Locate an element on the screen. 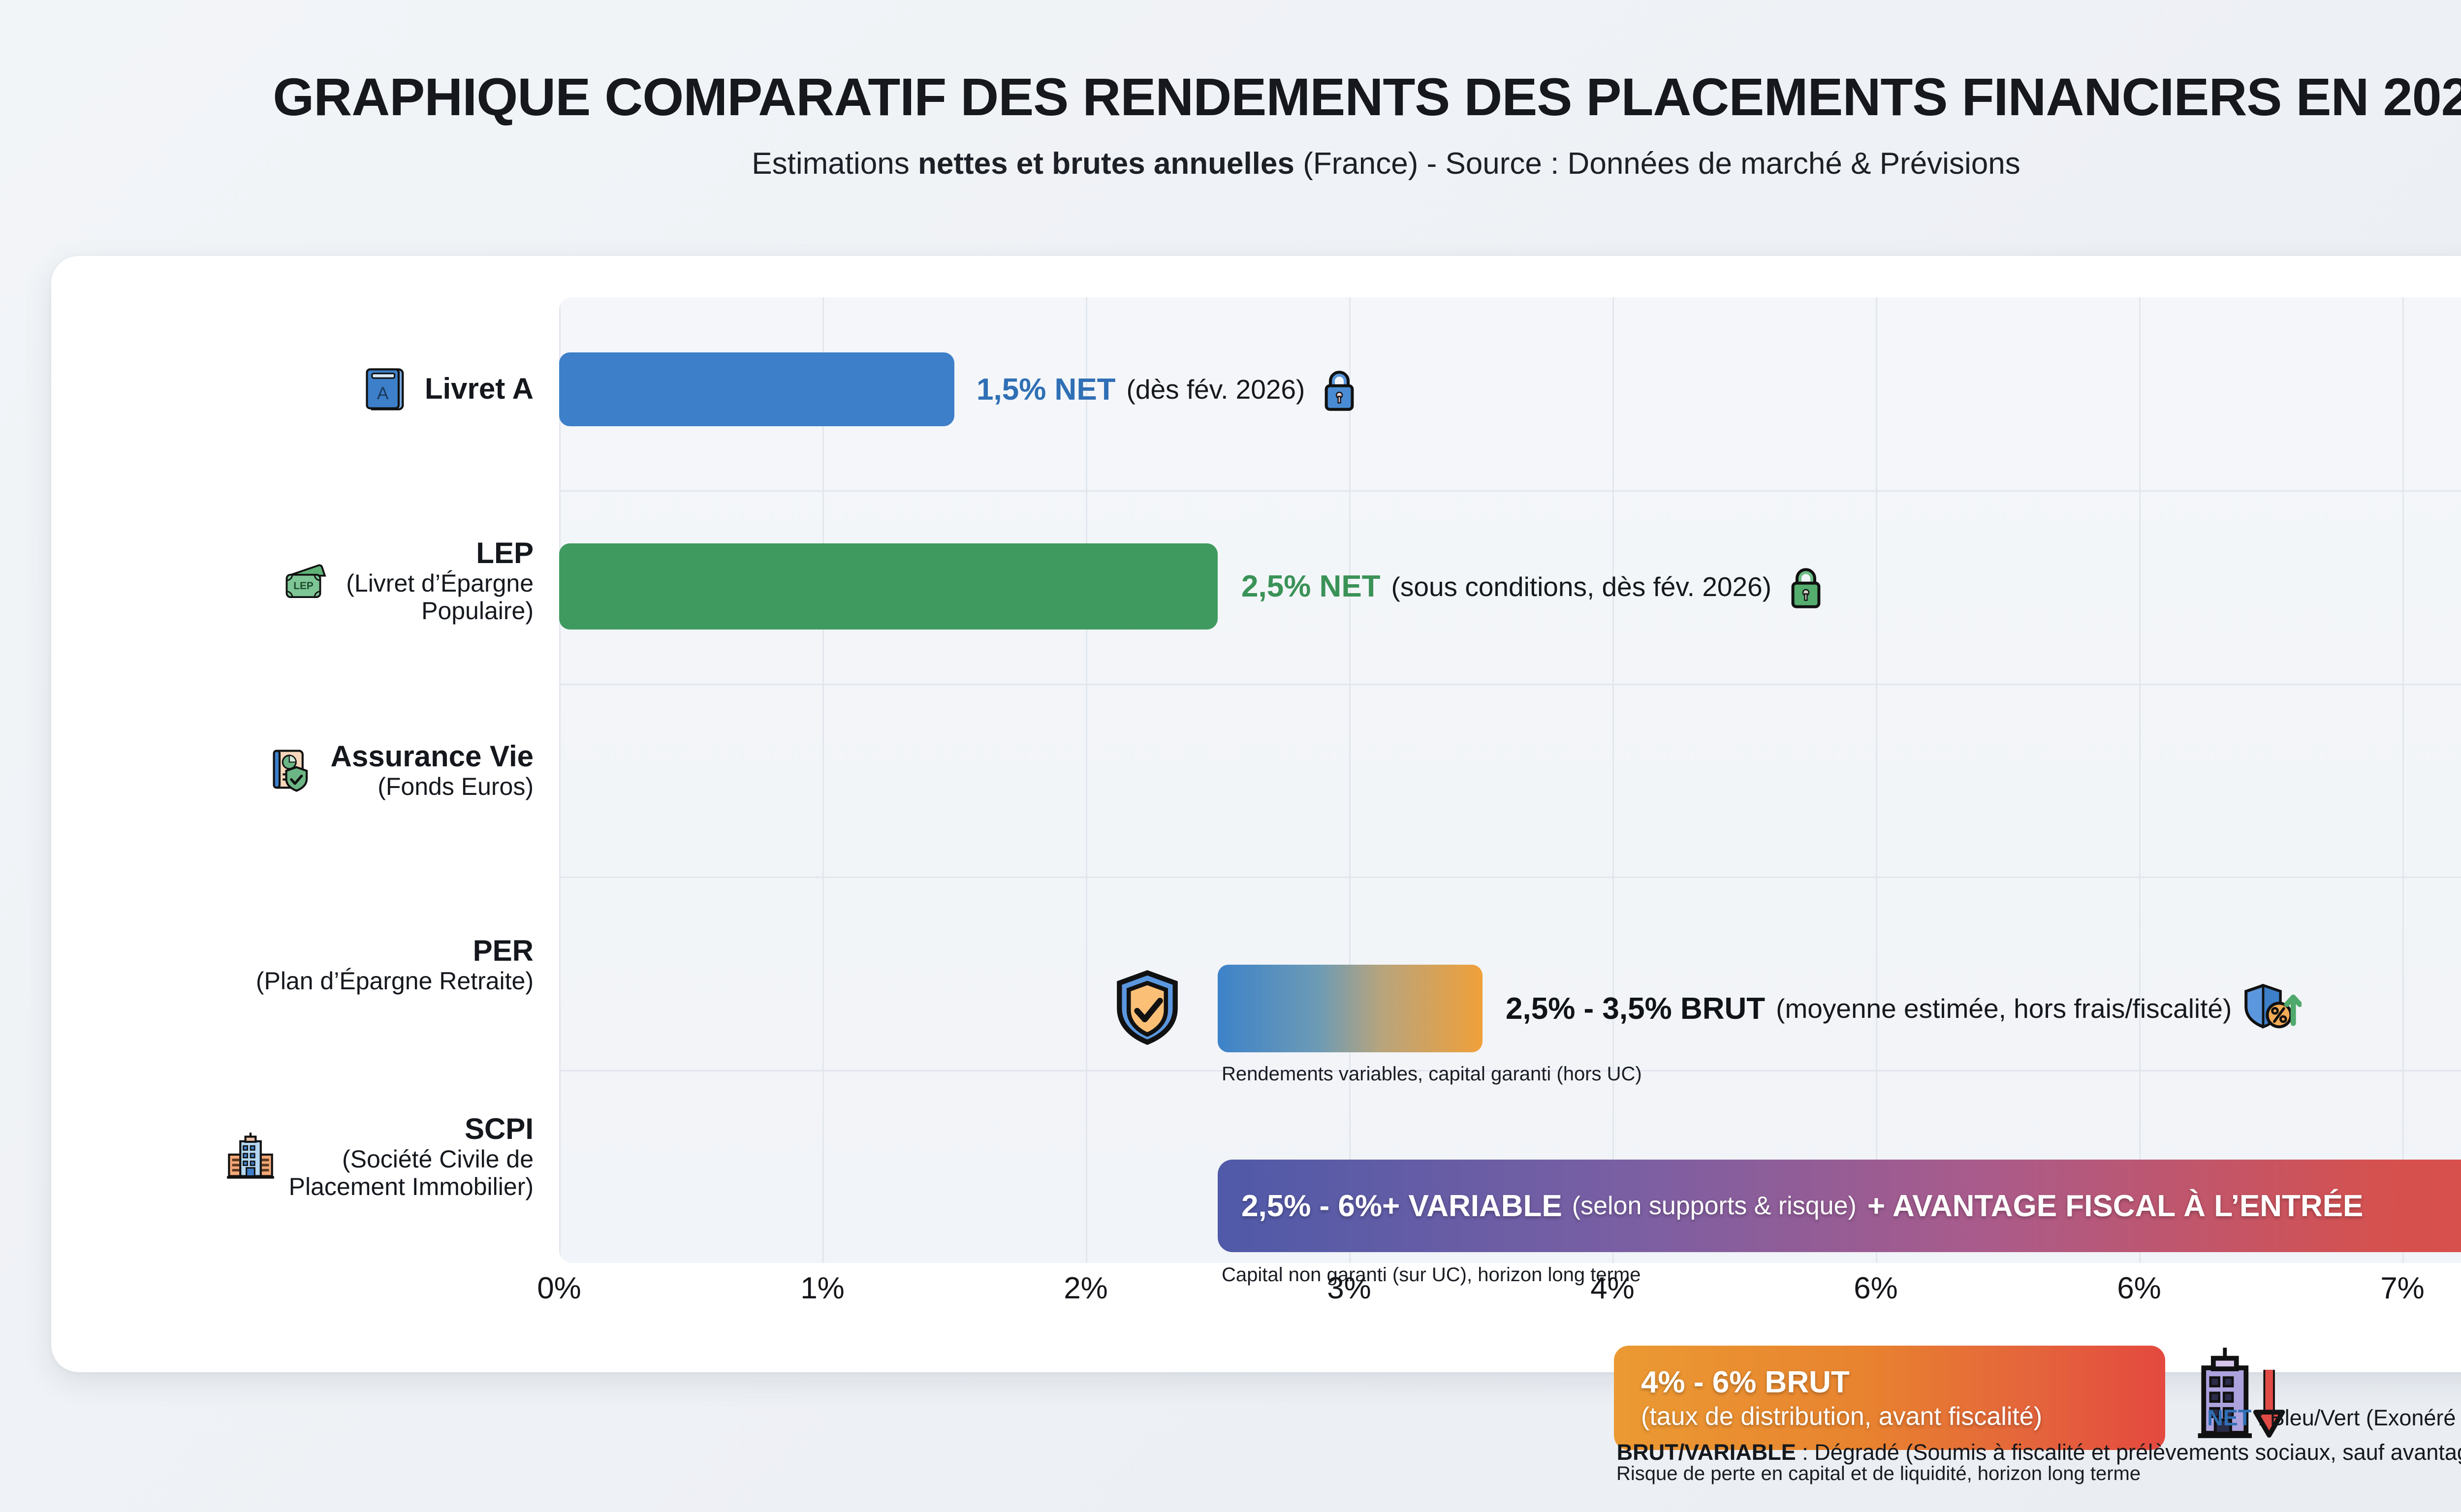 This screenshot has height=1512, width=2461. svg-text: LEP is located at coordinates (303, 586).